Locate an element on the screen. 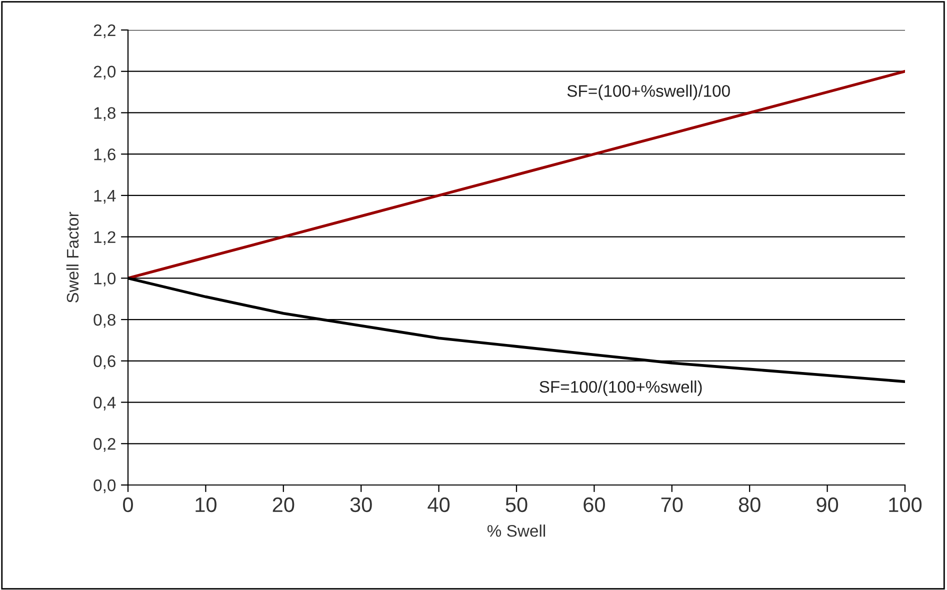  y-tick-label: 0,0 is located at coordinates (105, 486).